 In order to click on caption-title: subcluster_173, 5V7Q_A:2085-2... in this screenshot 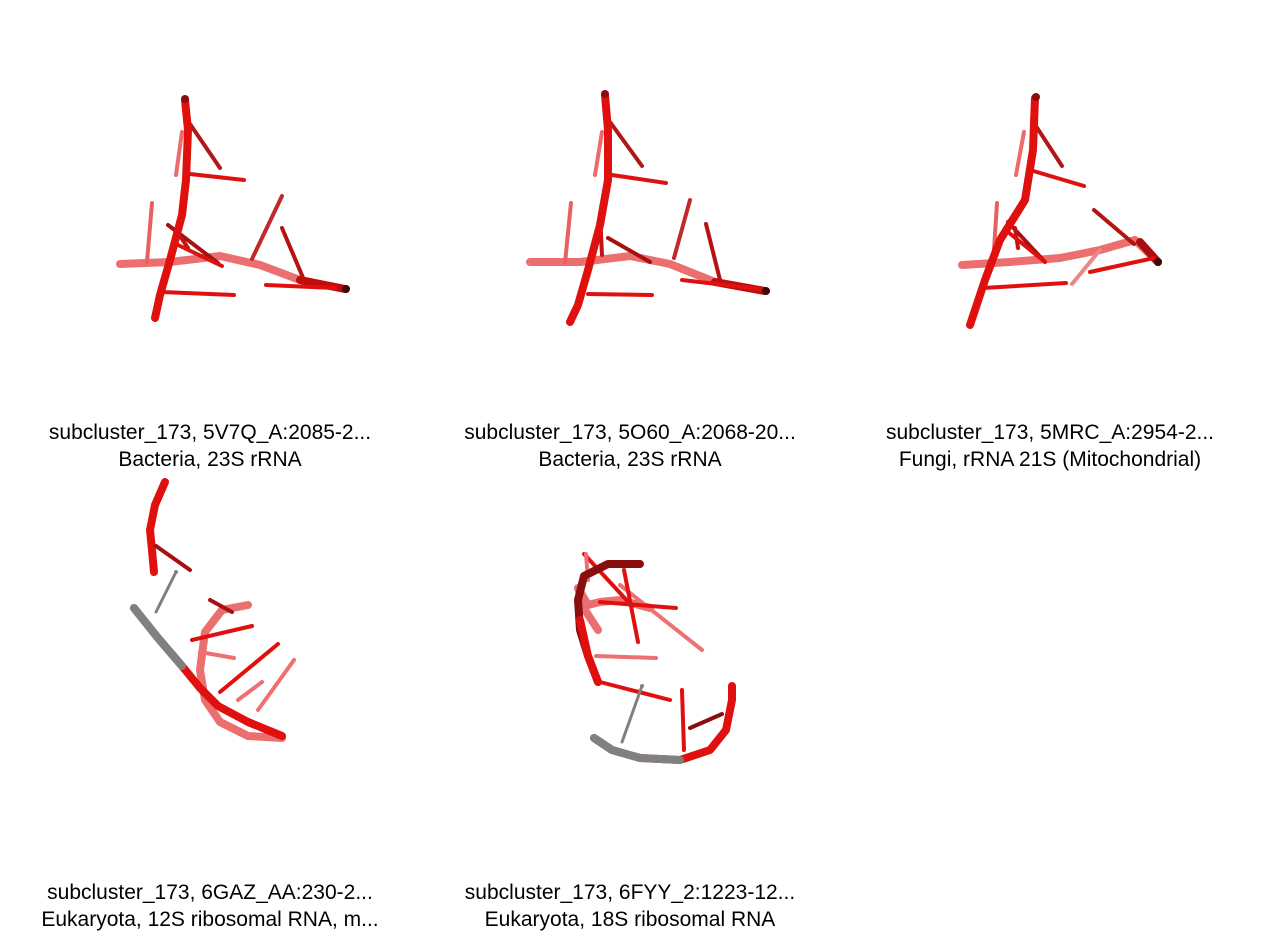, I will do `click(210, 432)`.